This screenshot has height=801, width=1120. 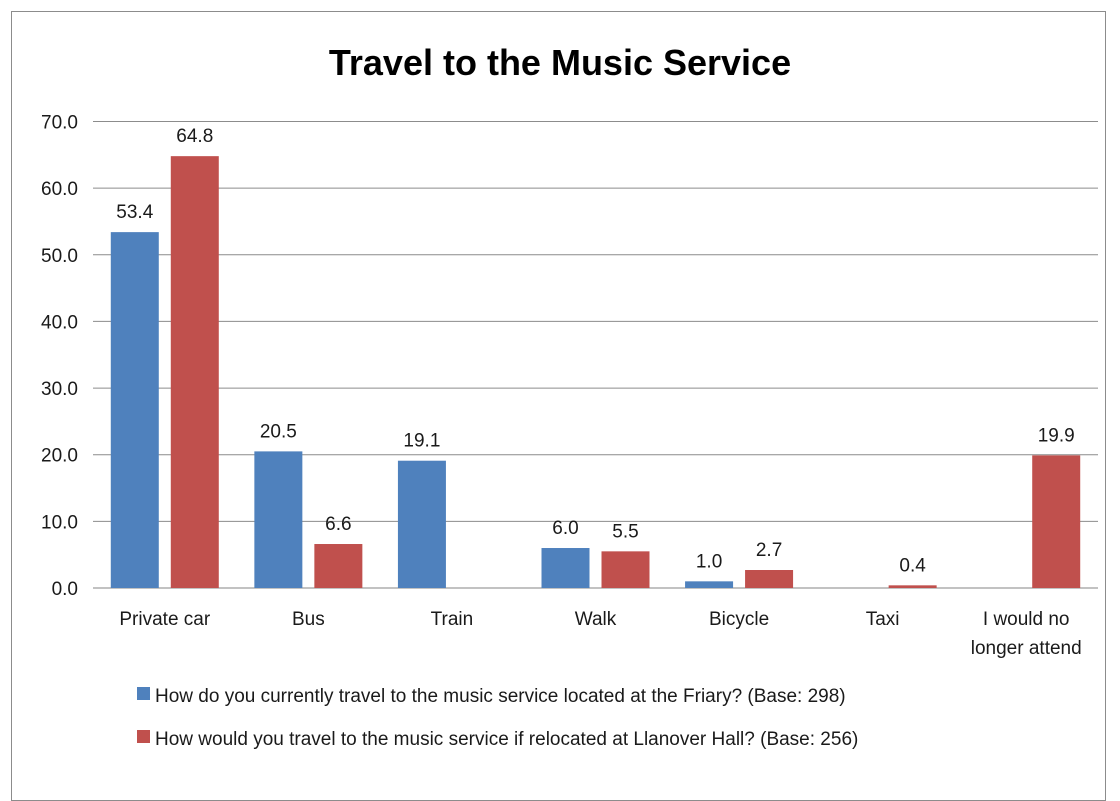 I want to click on data-label: 5.5, so click(x=625, y=531).